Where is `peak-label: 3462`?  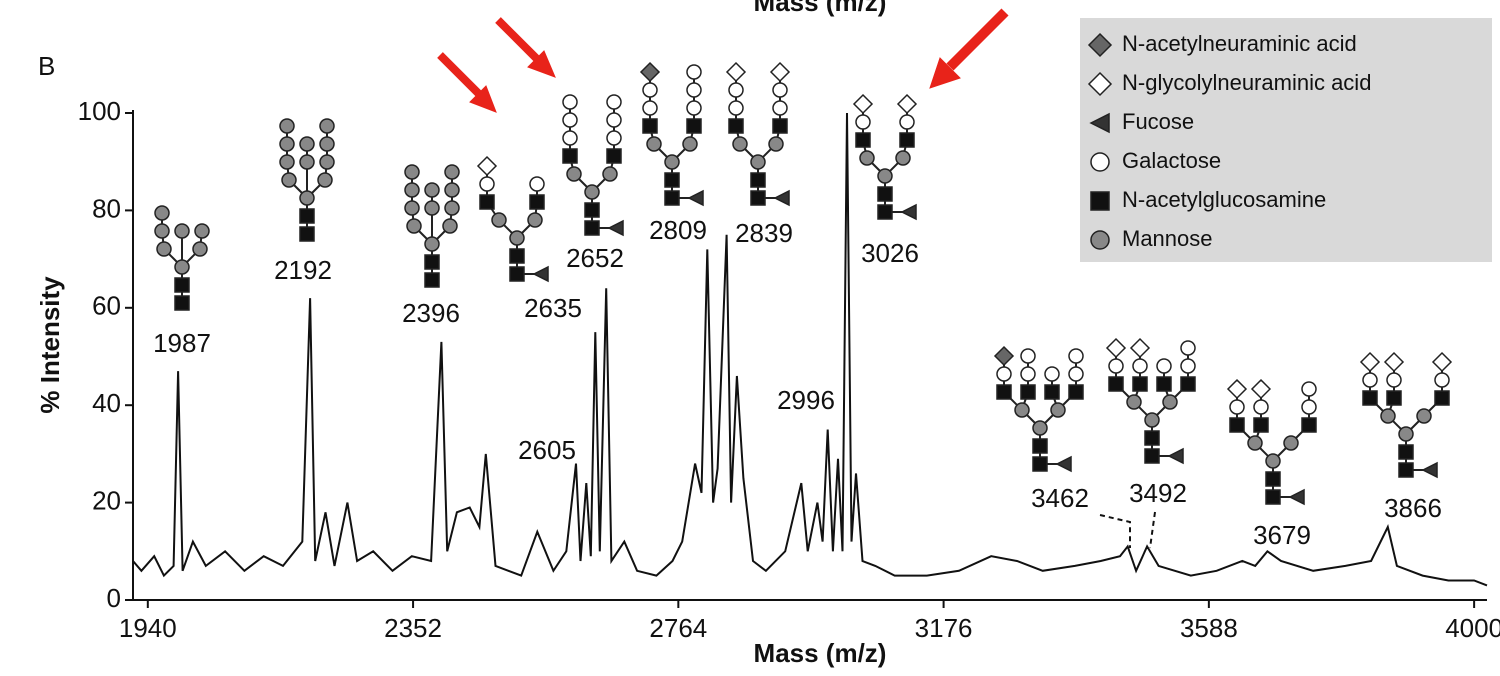
peak-label: 3462 is located at coordinates (1060, 498).